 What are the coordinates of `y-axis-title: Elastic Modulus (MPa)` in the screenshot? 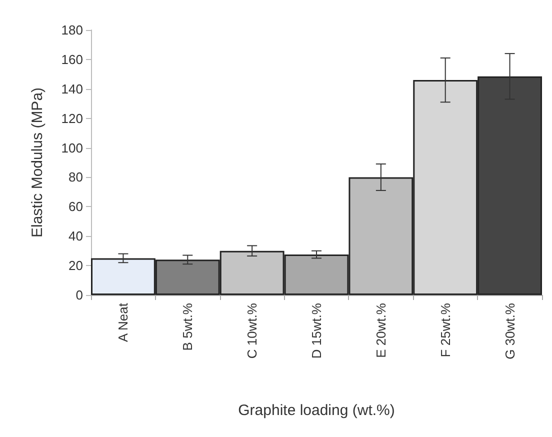 It's located at (37, 162).